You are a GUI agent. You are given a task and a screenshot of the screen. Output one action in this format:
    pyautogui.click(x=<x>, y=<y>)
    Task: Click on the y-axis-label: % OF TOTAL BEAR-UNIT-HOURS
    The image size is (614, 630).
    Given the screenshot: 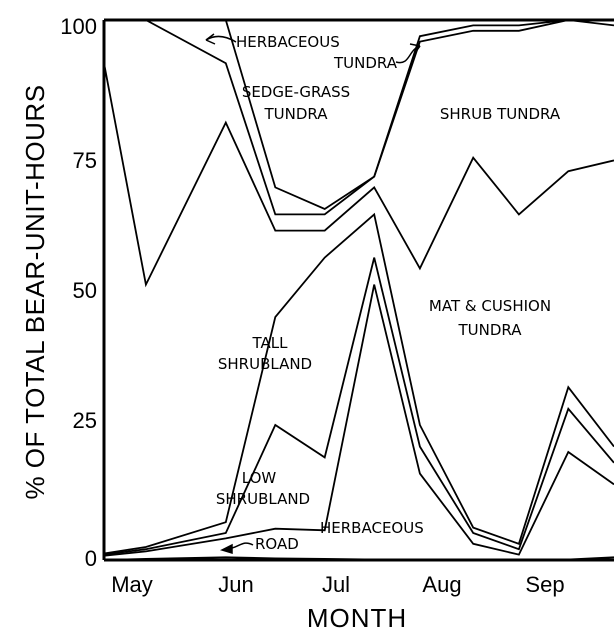 What is the action you would take?
    pyautogui.click(x=35, y=291)
    